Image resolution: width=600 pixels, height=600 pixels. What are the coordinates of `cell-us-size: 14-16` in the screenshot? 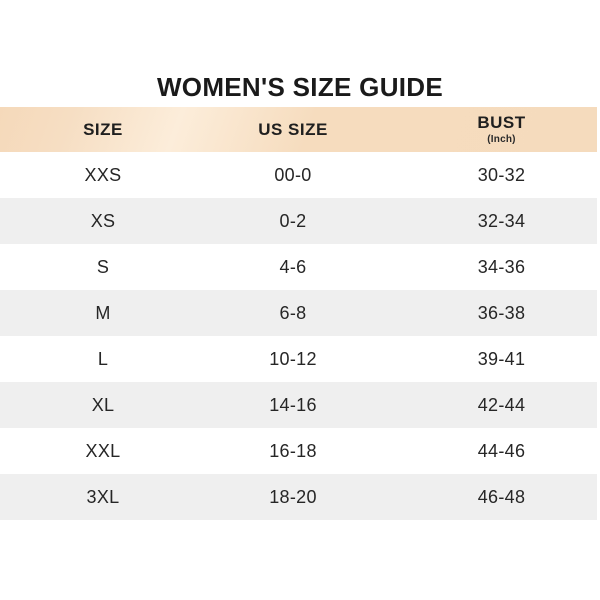 It's located at (293, 404).